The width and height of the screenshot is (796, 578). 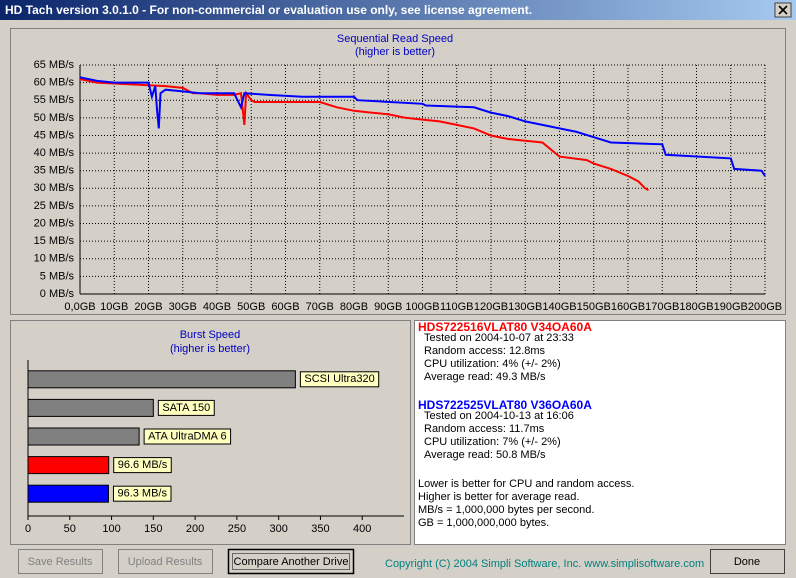 What do you see at coordinates (559, 307) in the screenshot?
I see `x-tick-label: 140GB` at bounding box center [559, 307].